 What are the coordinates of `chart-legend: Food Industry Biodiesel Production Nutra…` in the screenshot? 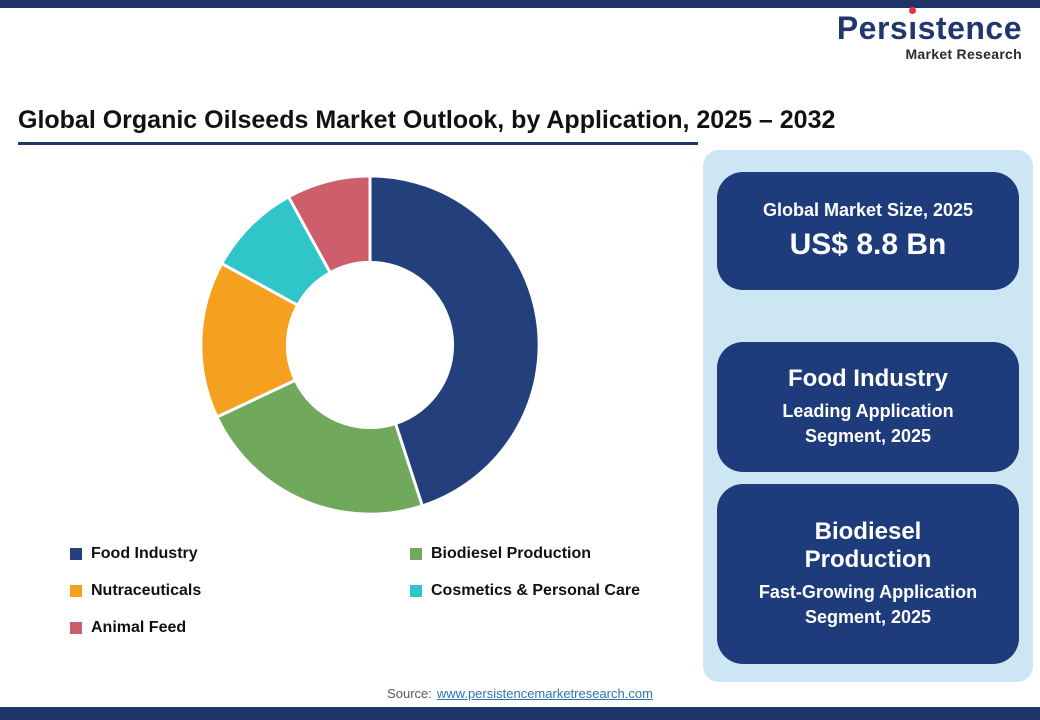 It's located at (355, 591).